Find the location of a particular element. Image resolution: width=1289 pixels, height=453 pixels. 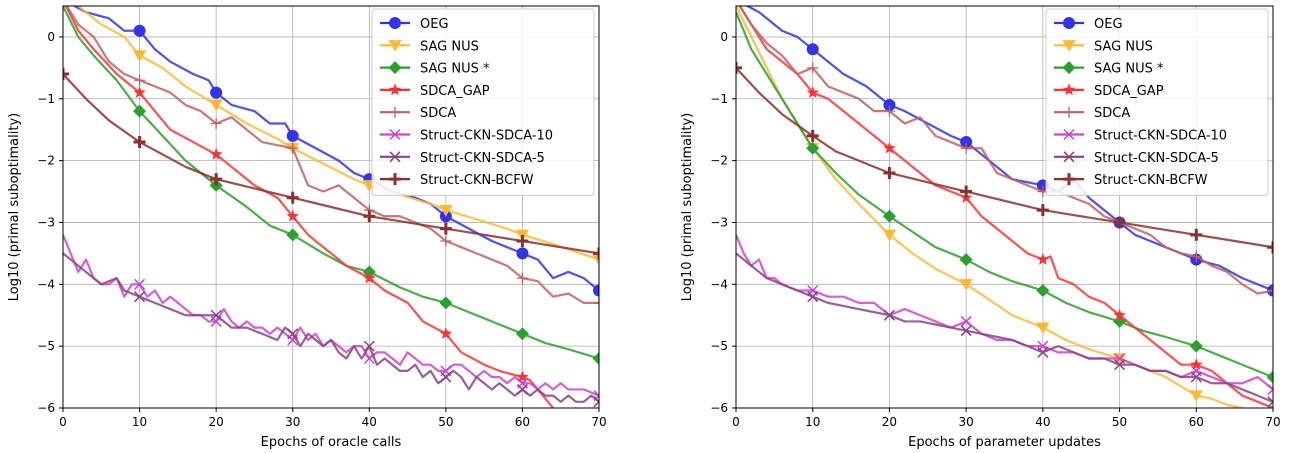

legend-label: OEG is located at coordinates (1108, 24).